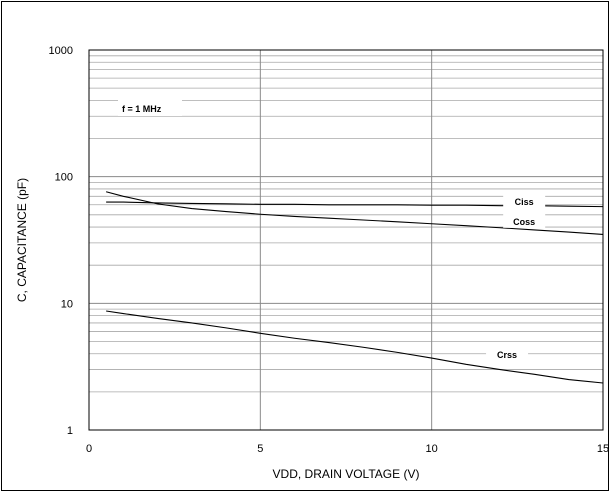  I want to click on series-label-coss: Coss, so click(524, 220).